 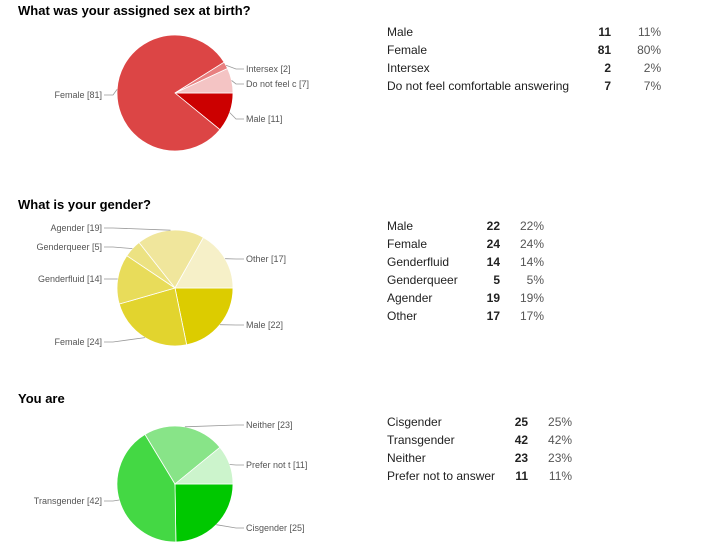 What do you see at coordinates (414, 422) in the screenshot?
I see `summary-label: Cisgender` at bounding box center [414, 422].